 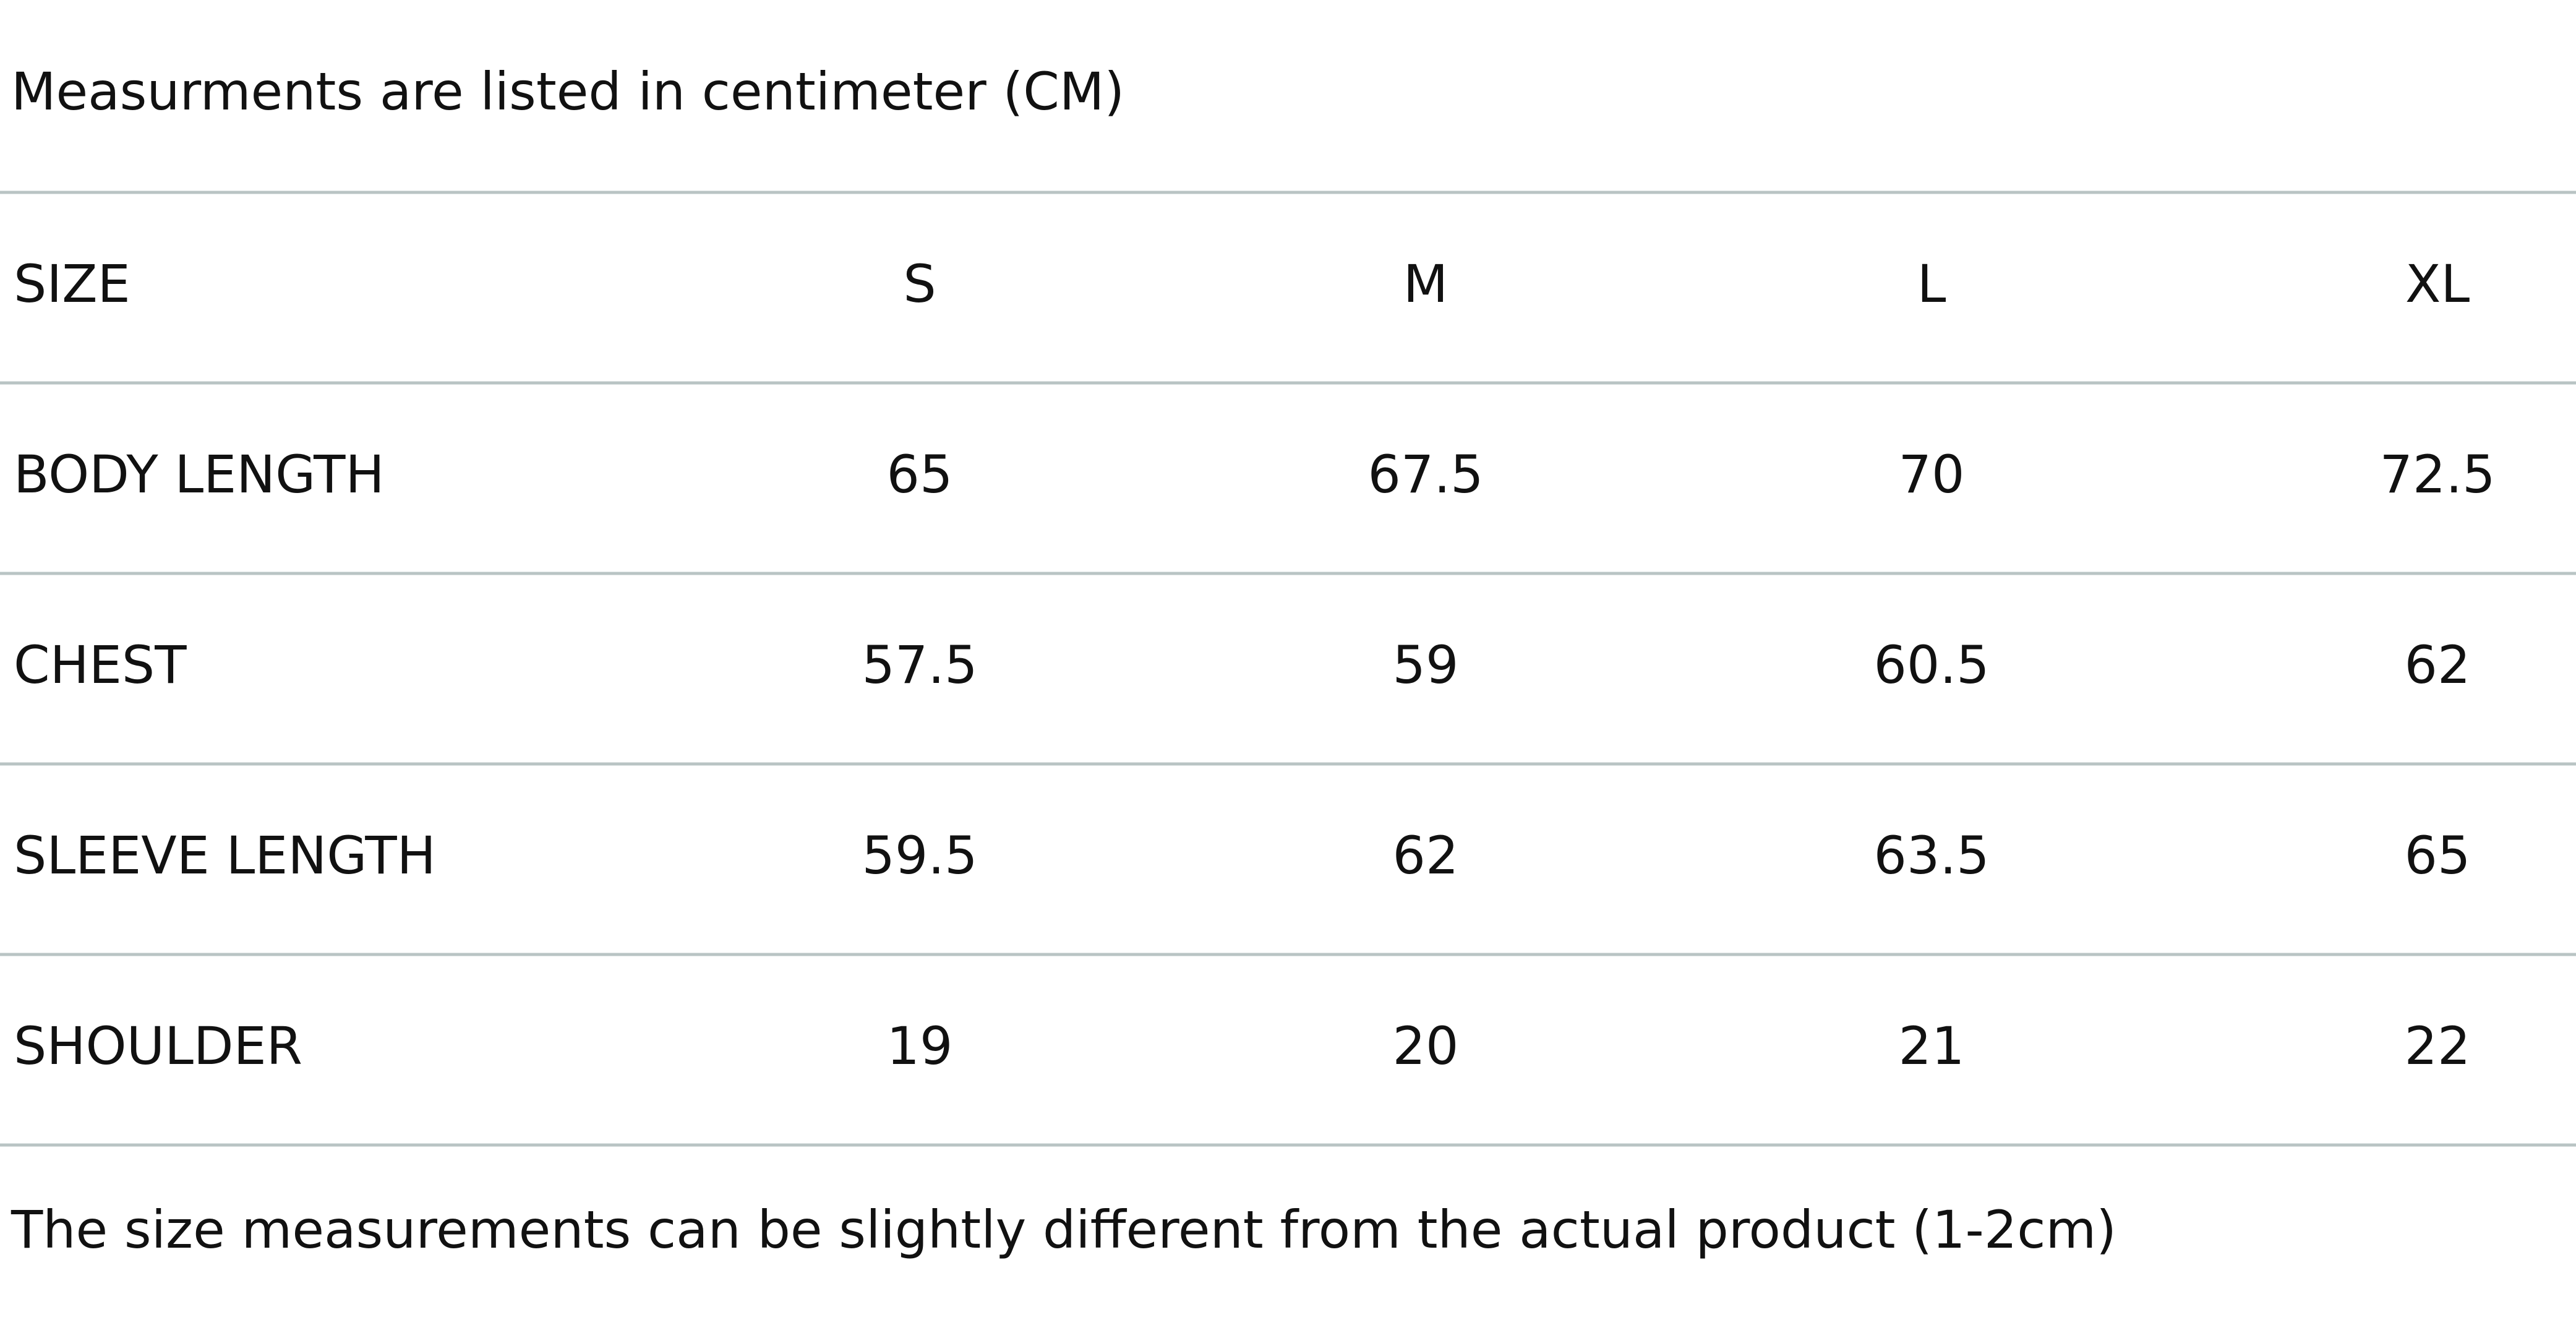 I want to click on cell: 72.5, so click(x=2437, y=474).